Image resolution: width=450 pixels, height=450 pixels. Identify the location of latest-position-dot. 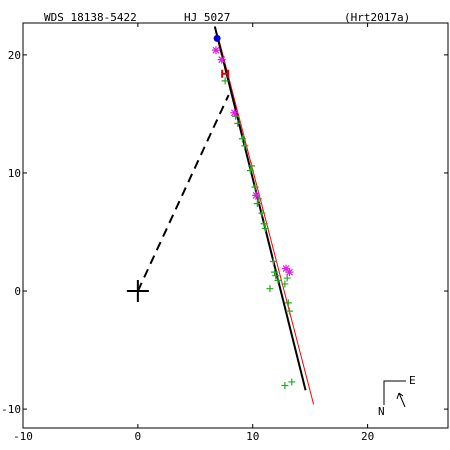
(217, 38).